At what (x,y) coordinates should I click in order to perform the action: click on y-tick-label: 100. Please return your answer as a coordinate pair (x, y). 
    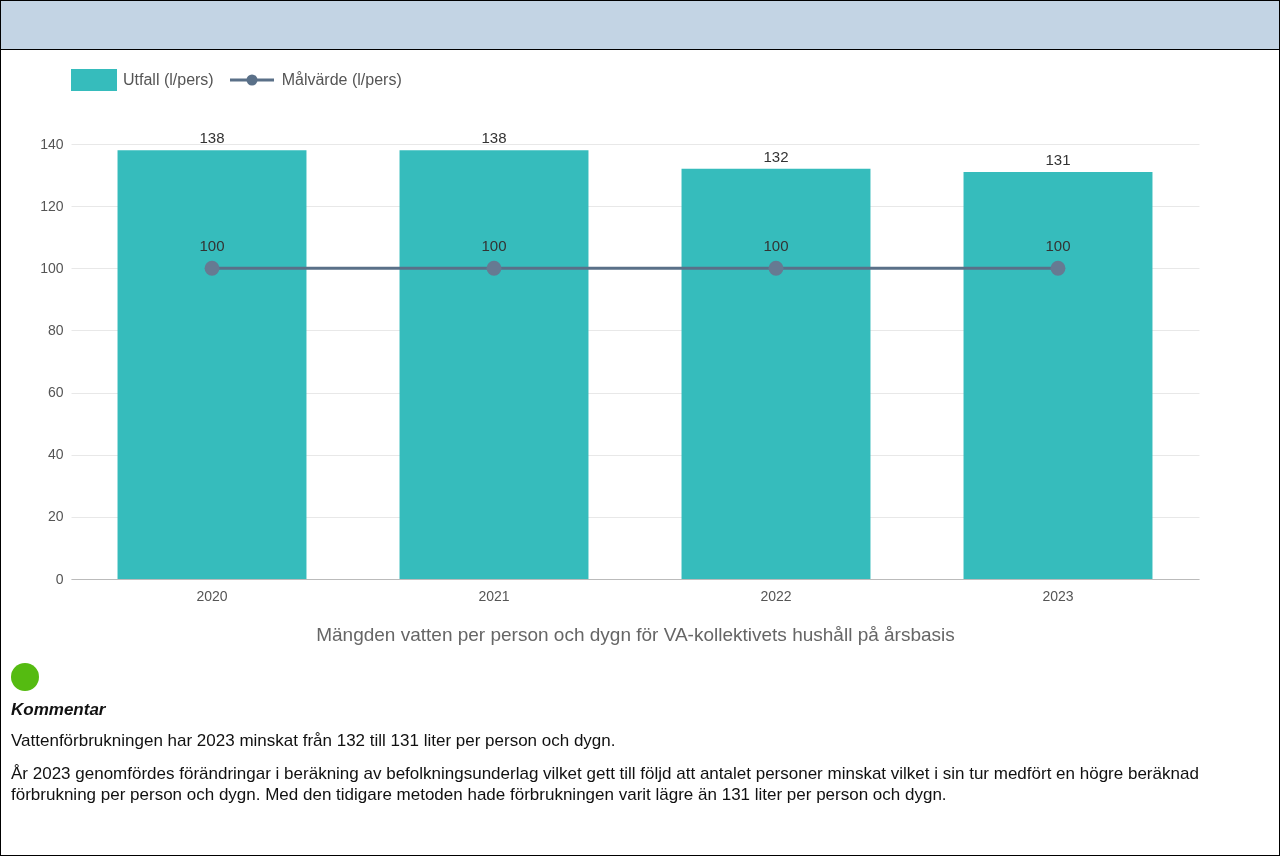
    Looking at the image, I should click on (52, 267).